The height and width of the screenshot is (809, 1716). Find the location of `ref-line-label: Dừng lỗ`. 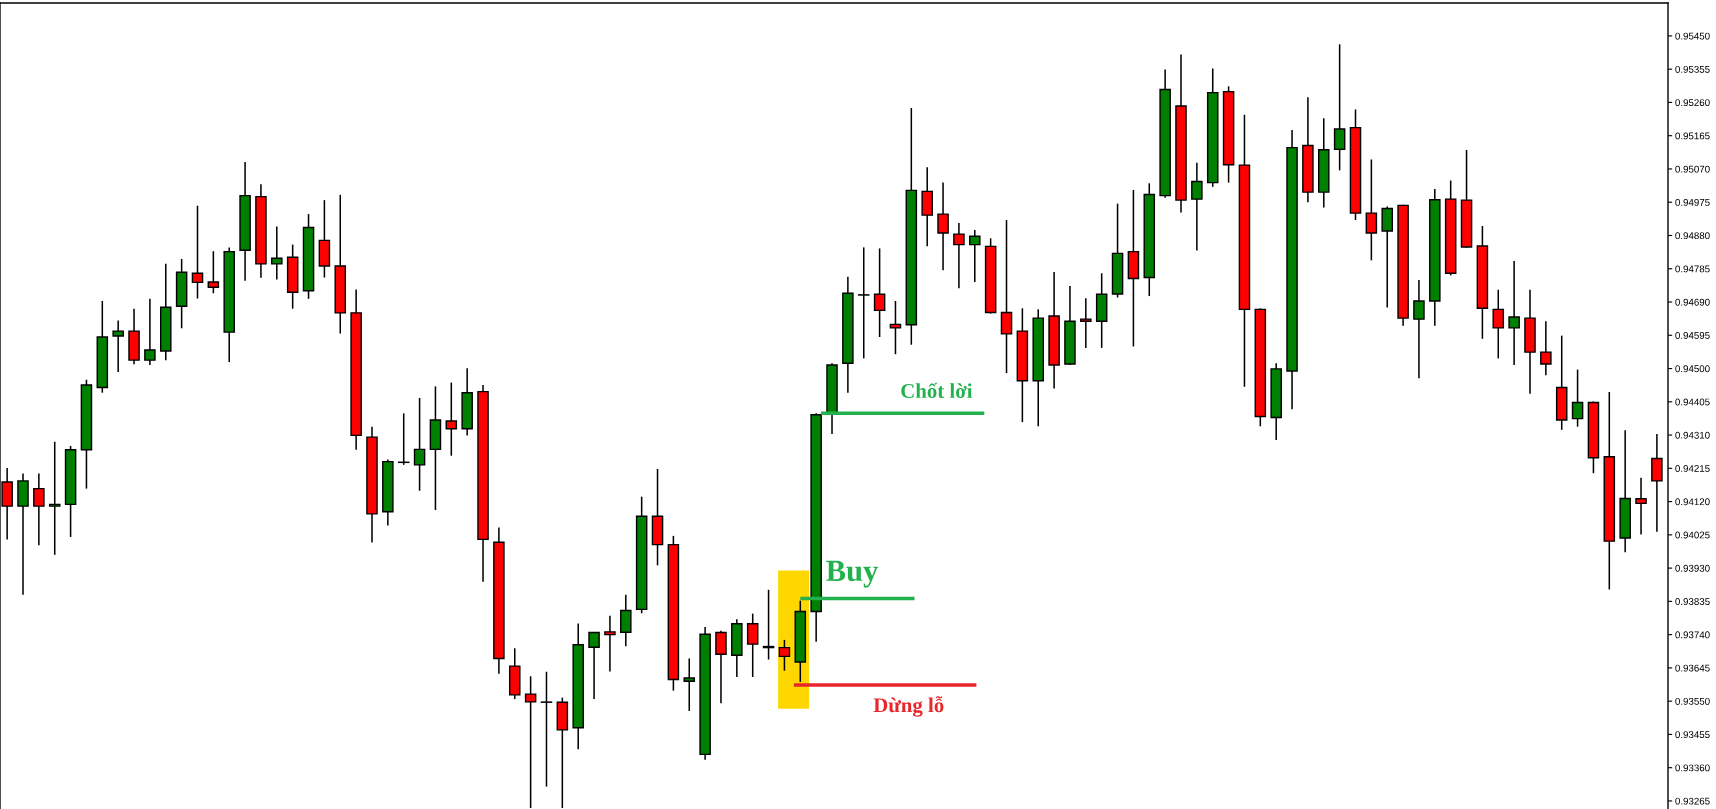

ref-line-label: Dừng lỗ is located at coordinates (908, 706).